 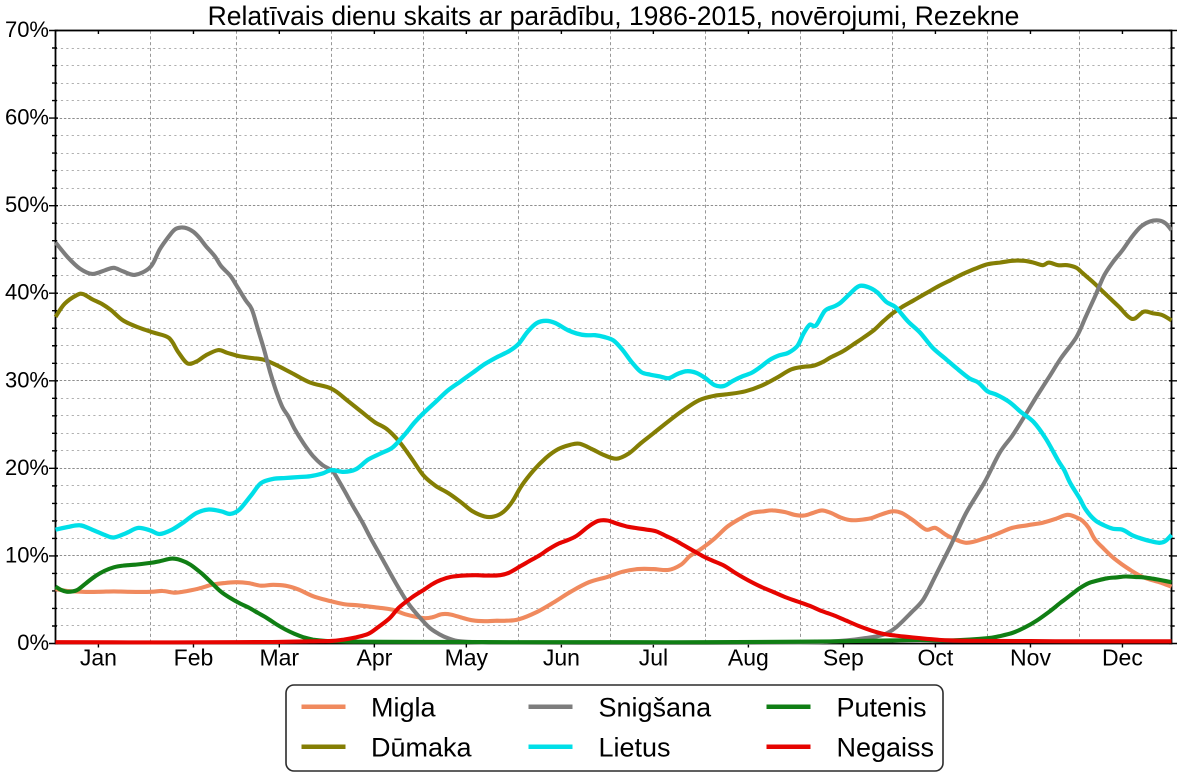 What do you see at coordinates (27, 467) in the screenshot?
I see `svg-text: 20%` at bounding box center [27, 467].